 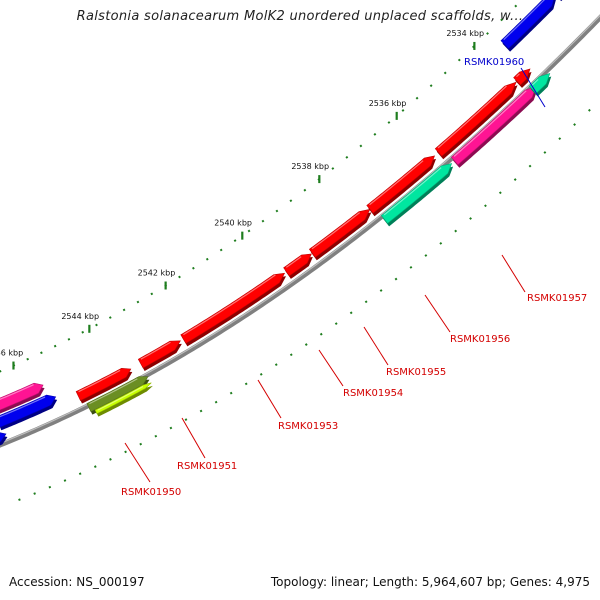 What do you see at coordinates (157, 273) in the screenshot?
I see `scale-label: 2542 kbp` at bounding box center [157, 273].